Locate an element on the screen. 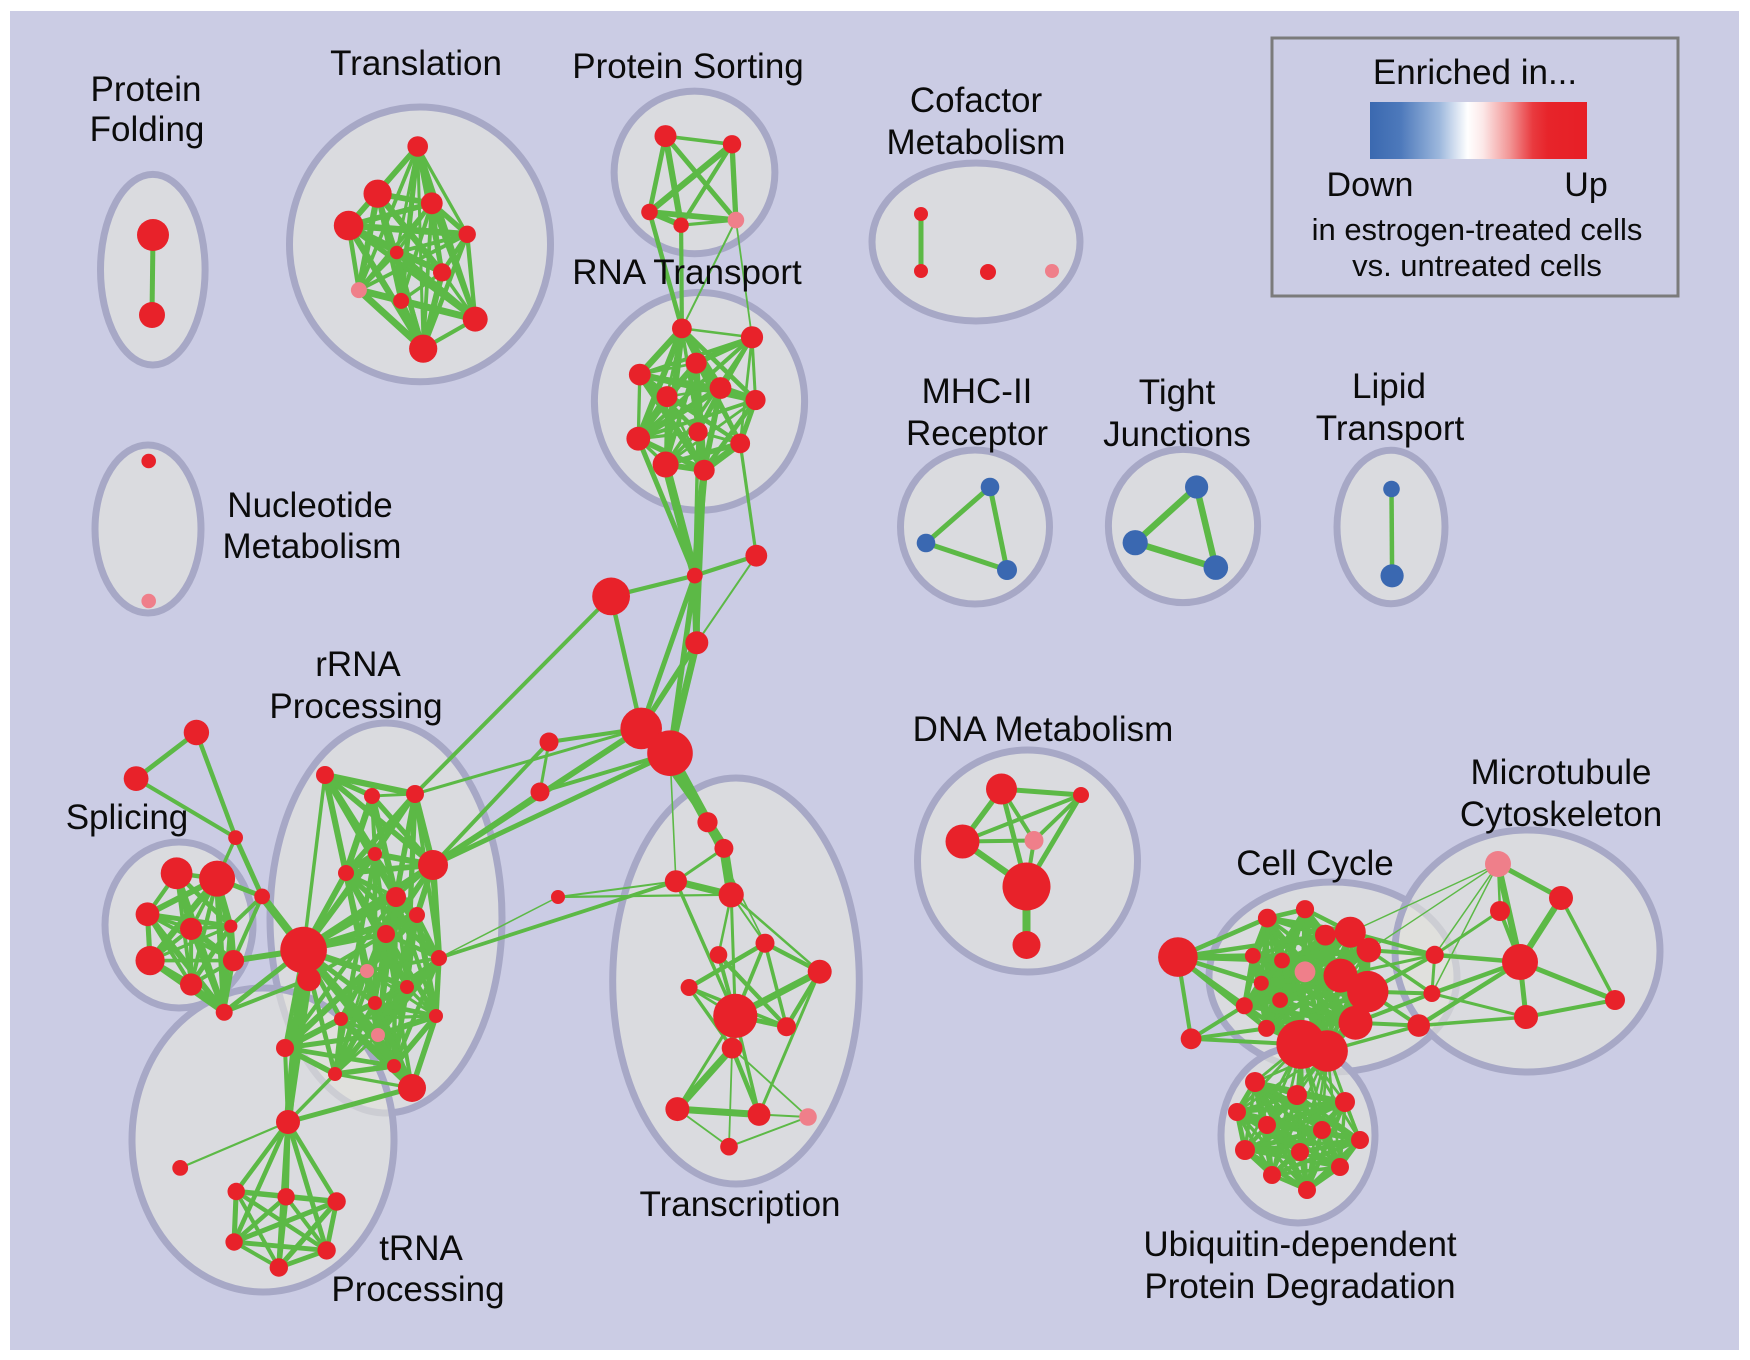 This screenshot has width=1750, height=1360. svg-text: Cell Cycle is located at coordinates (1315, 863).